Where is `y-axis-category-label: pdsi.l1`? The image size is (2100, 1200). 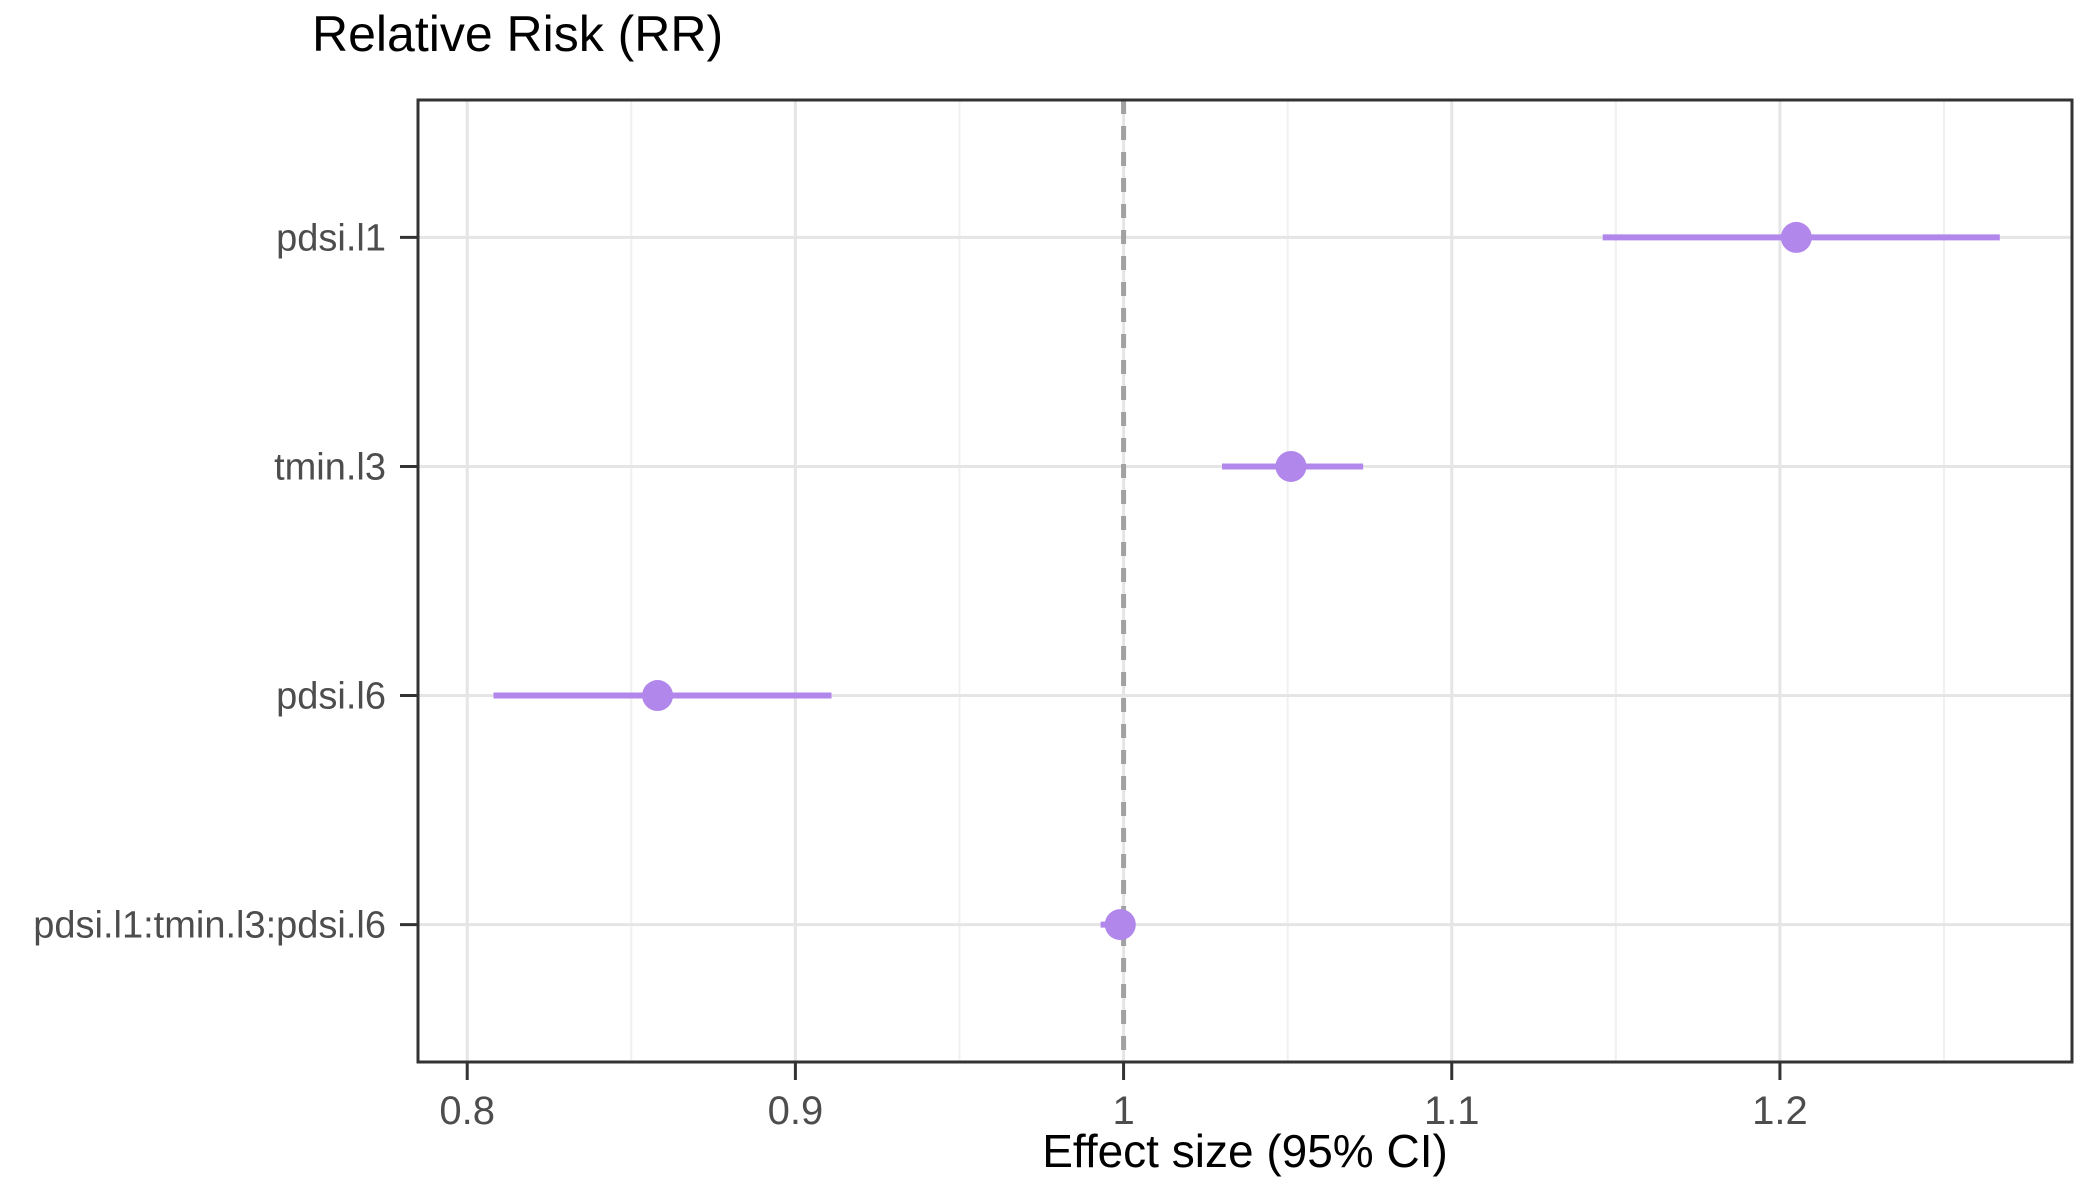 y-axis-category-label: pdsi.l1 is located at coordinates (331, 238).